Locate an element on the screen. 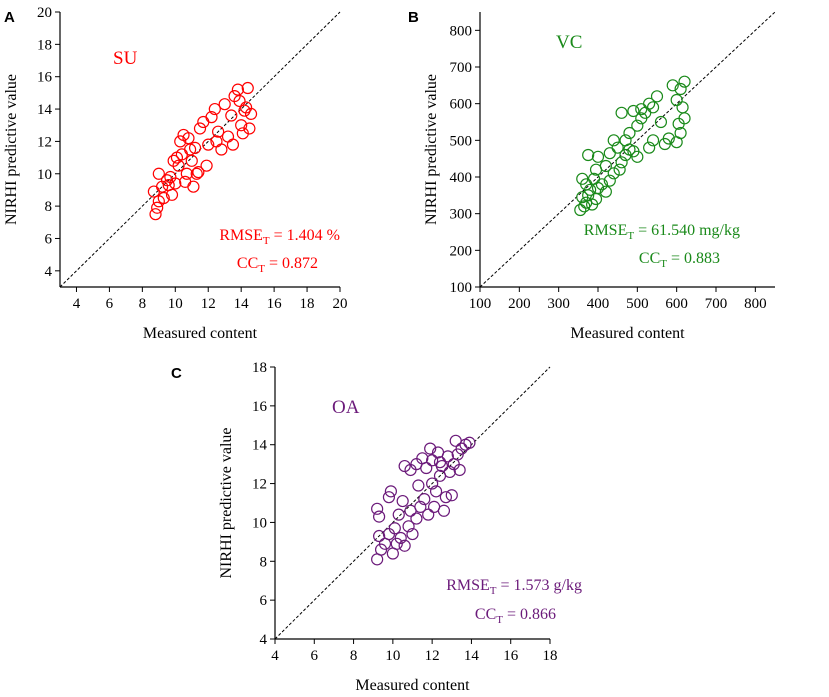 The width and height of the screenshot is (829, 697). y-tick-label: 16 is located at coordinates (45, 78).